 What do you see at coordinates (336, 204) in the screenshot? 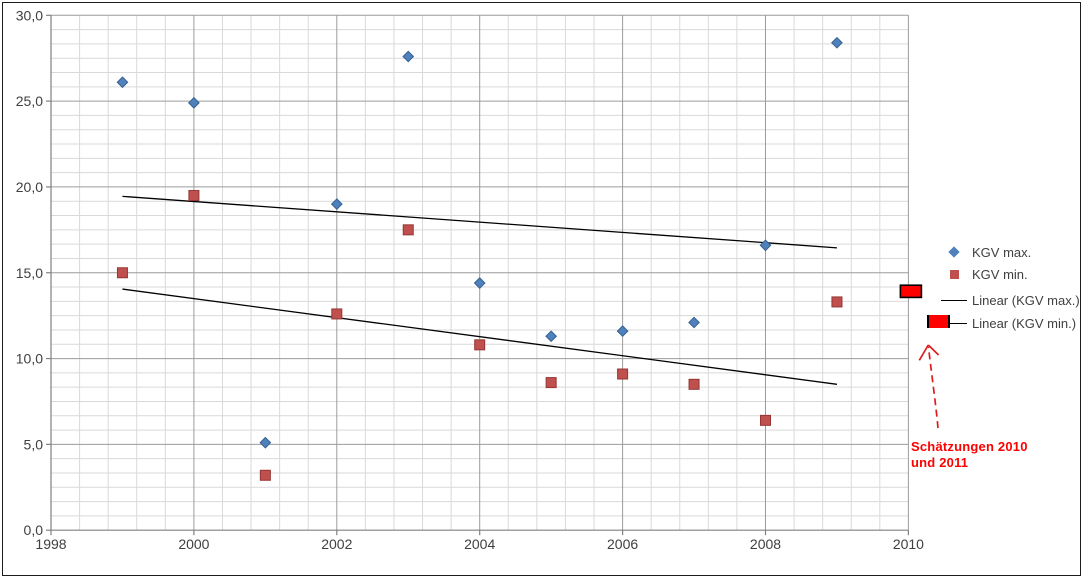
I see `point-kgv-max-2002` at bounding box center [336, 204].